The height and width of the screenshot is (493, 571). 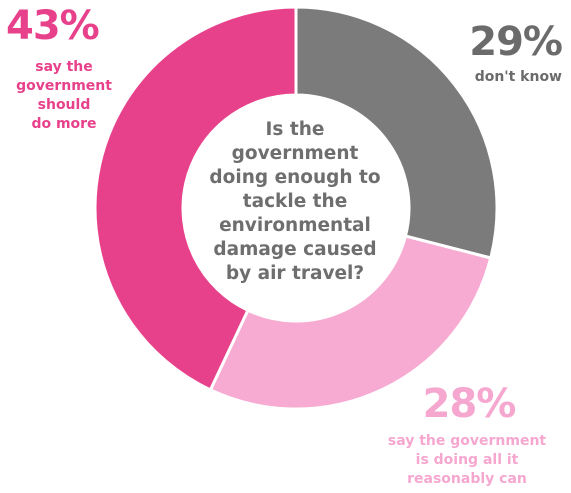 I want to click on chart-title-line: government, so click(x=295, y=153).